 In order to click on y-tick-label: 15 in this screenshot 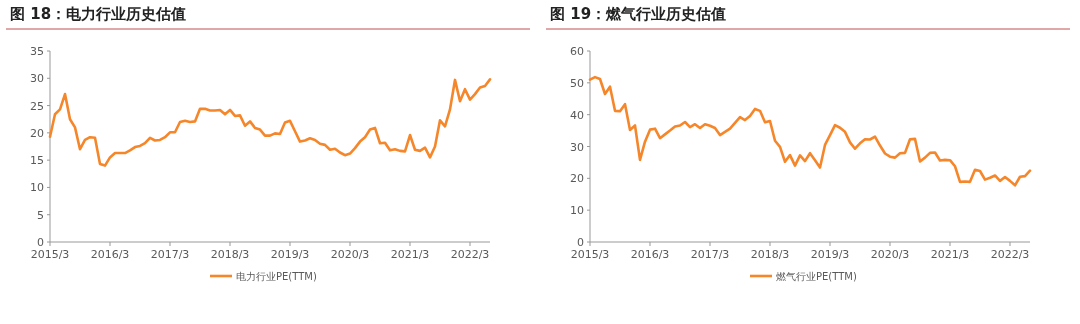, I will do `click(37, 161)`.